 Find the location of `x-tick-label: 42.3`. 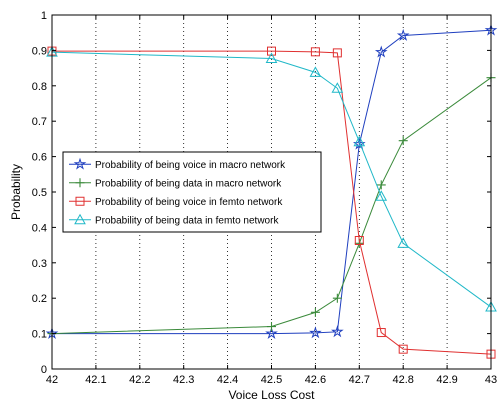

x-tick-label: 42.3 is located at coordinates (183, 380).